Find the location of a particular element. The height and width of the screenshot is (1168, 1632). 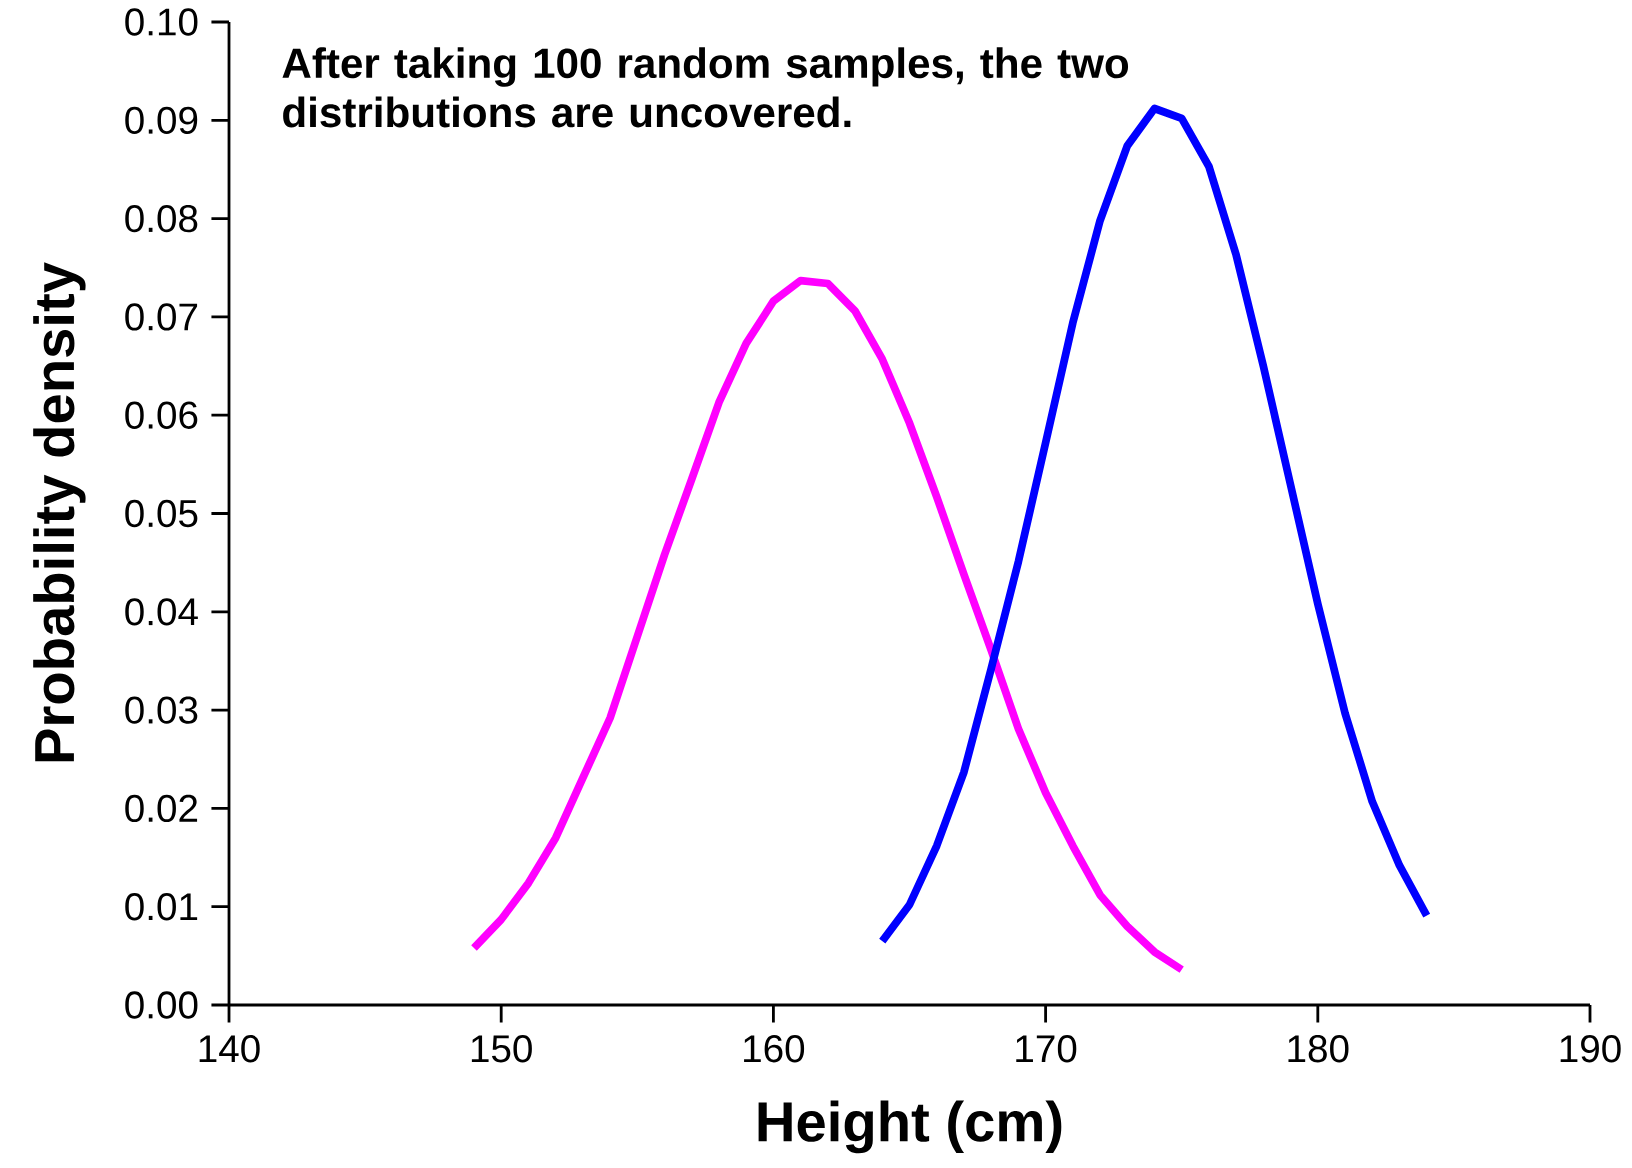

y-tick-label: 0.07 is located at coordinates (161, 317).